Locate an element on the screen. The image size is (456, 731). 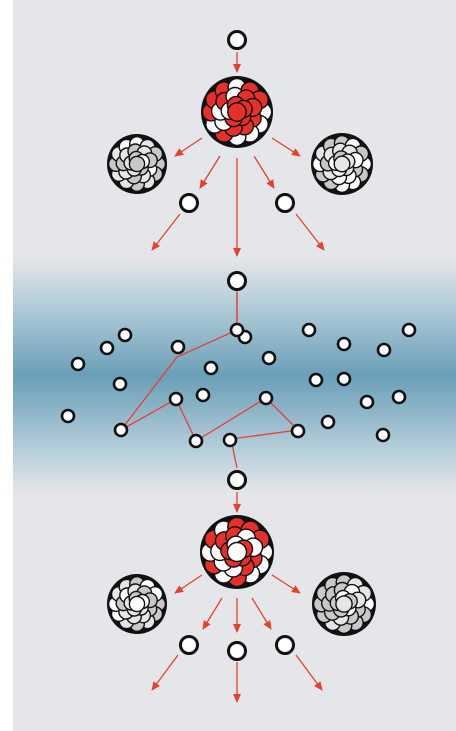
arrow-fragment-left is located at coordinates (188, 147).